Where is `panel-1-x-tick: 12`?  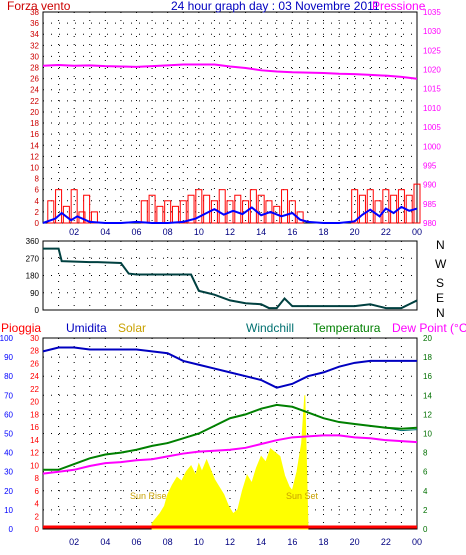 panel-1-x-tick: 12 is located at coordinates (230, 232).